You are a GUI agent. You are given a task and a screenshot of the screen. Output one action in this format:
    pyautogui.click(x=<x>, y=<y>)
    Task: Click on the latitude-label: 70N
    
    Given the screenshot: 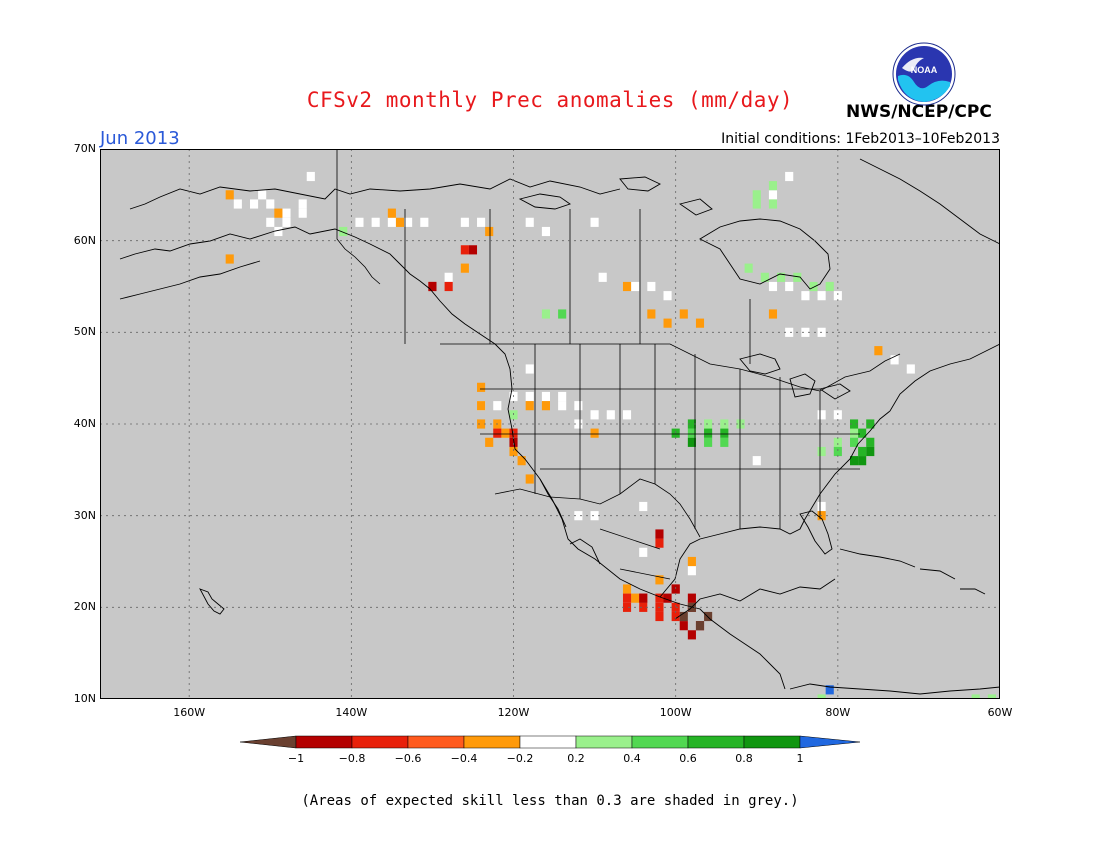 What is the action you would take?
    pyautogui.click(x=84, y=148)
    